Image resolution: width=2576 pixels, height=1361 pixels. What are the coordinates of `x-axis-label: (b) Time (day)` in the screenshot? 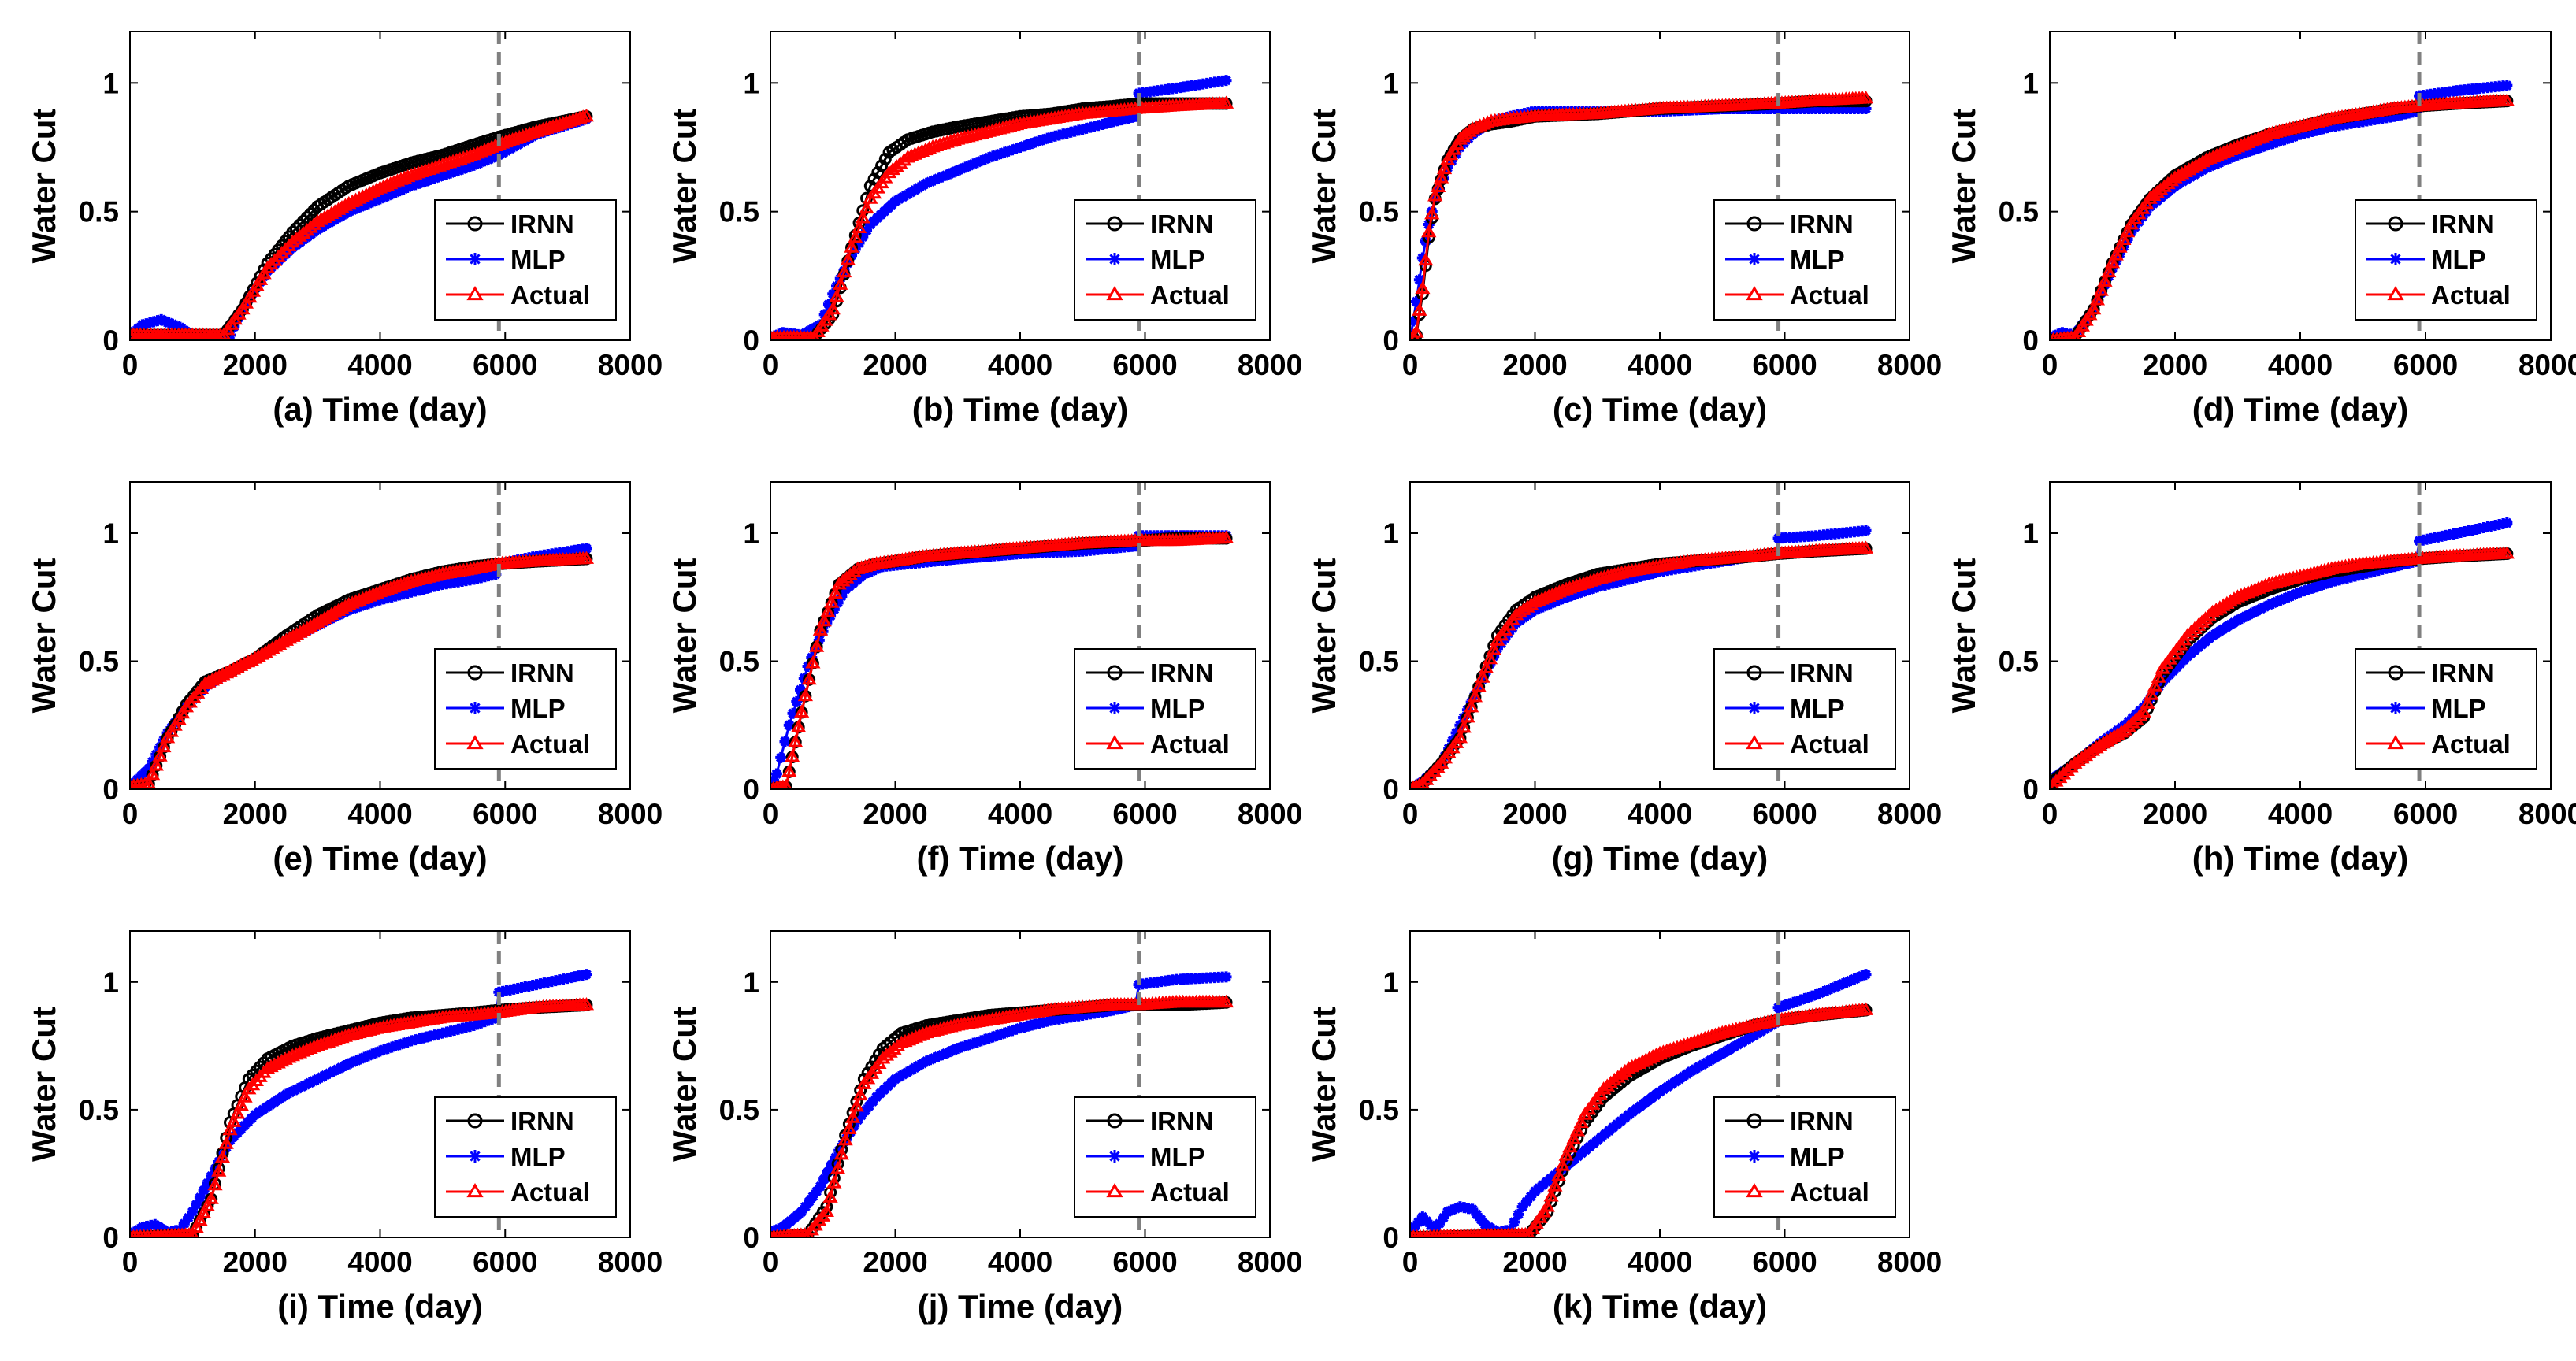 It's located at (1020, 409).